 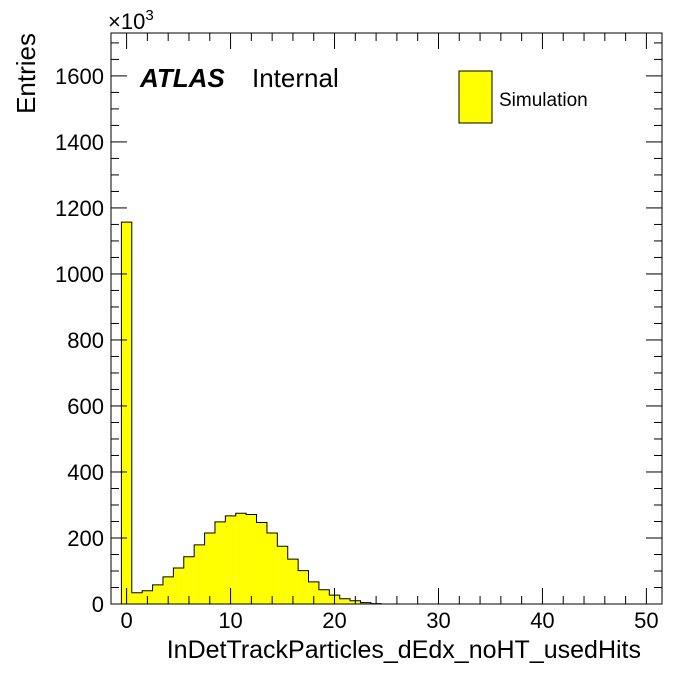 I want to click on x-tick-label: 40, so click(x=542, y=620).